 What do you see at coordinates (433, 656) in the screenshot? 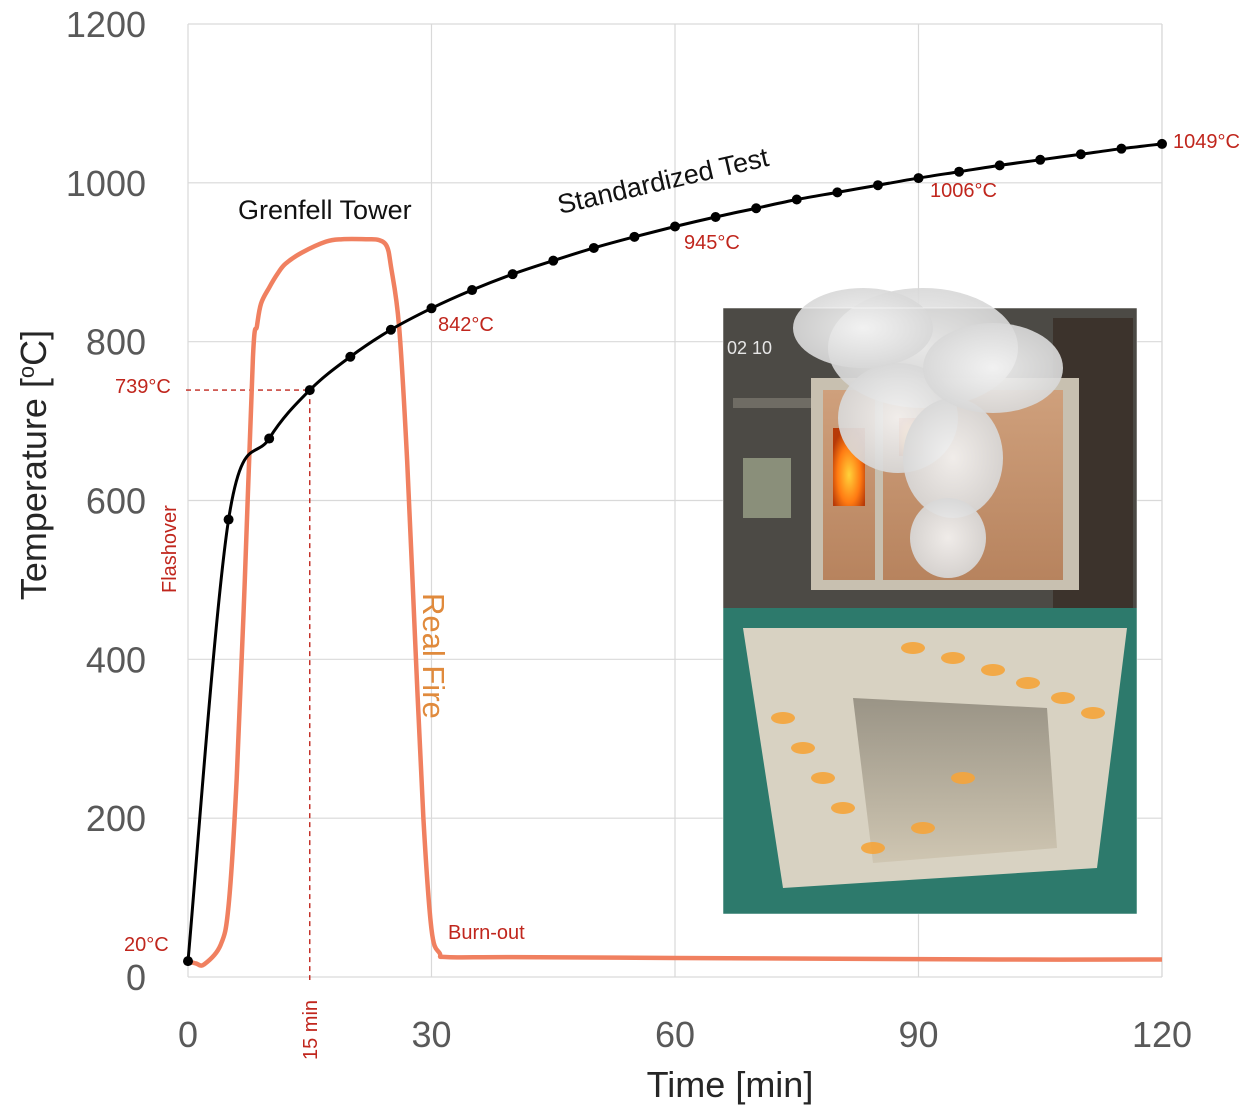
I see `label-real-fire: Real Fire` at bounding box center [433, 656].